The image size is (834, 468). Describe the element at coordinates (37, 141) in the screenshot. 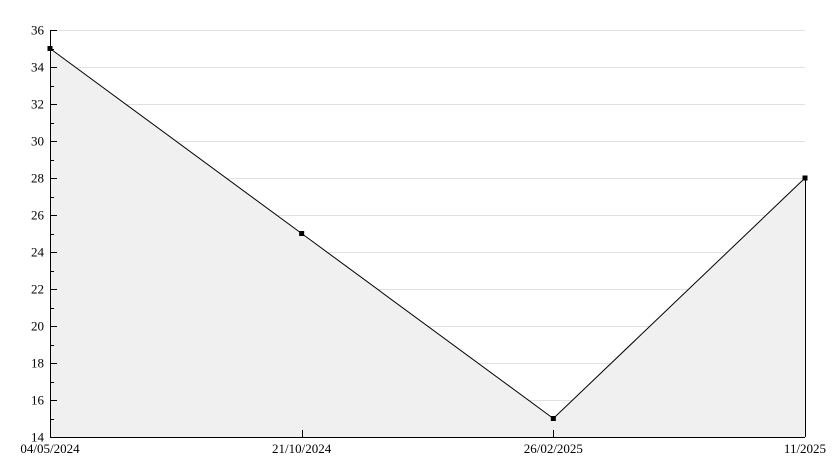

I see `y-tick-label: 30` at that location.